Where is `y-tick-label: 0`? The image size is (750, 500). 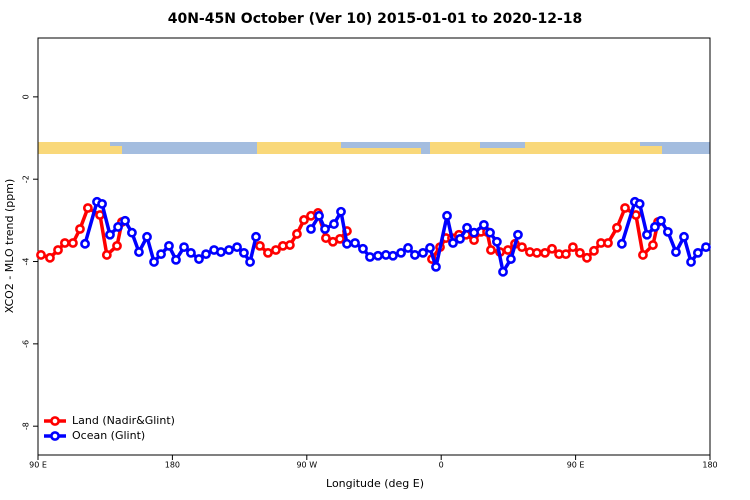 y-tick-label: 0 is located at coordinates (26, 96).